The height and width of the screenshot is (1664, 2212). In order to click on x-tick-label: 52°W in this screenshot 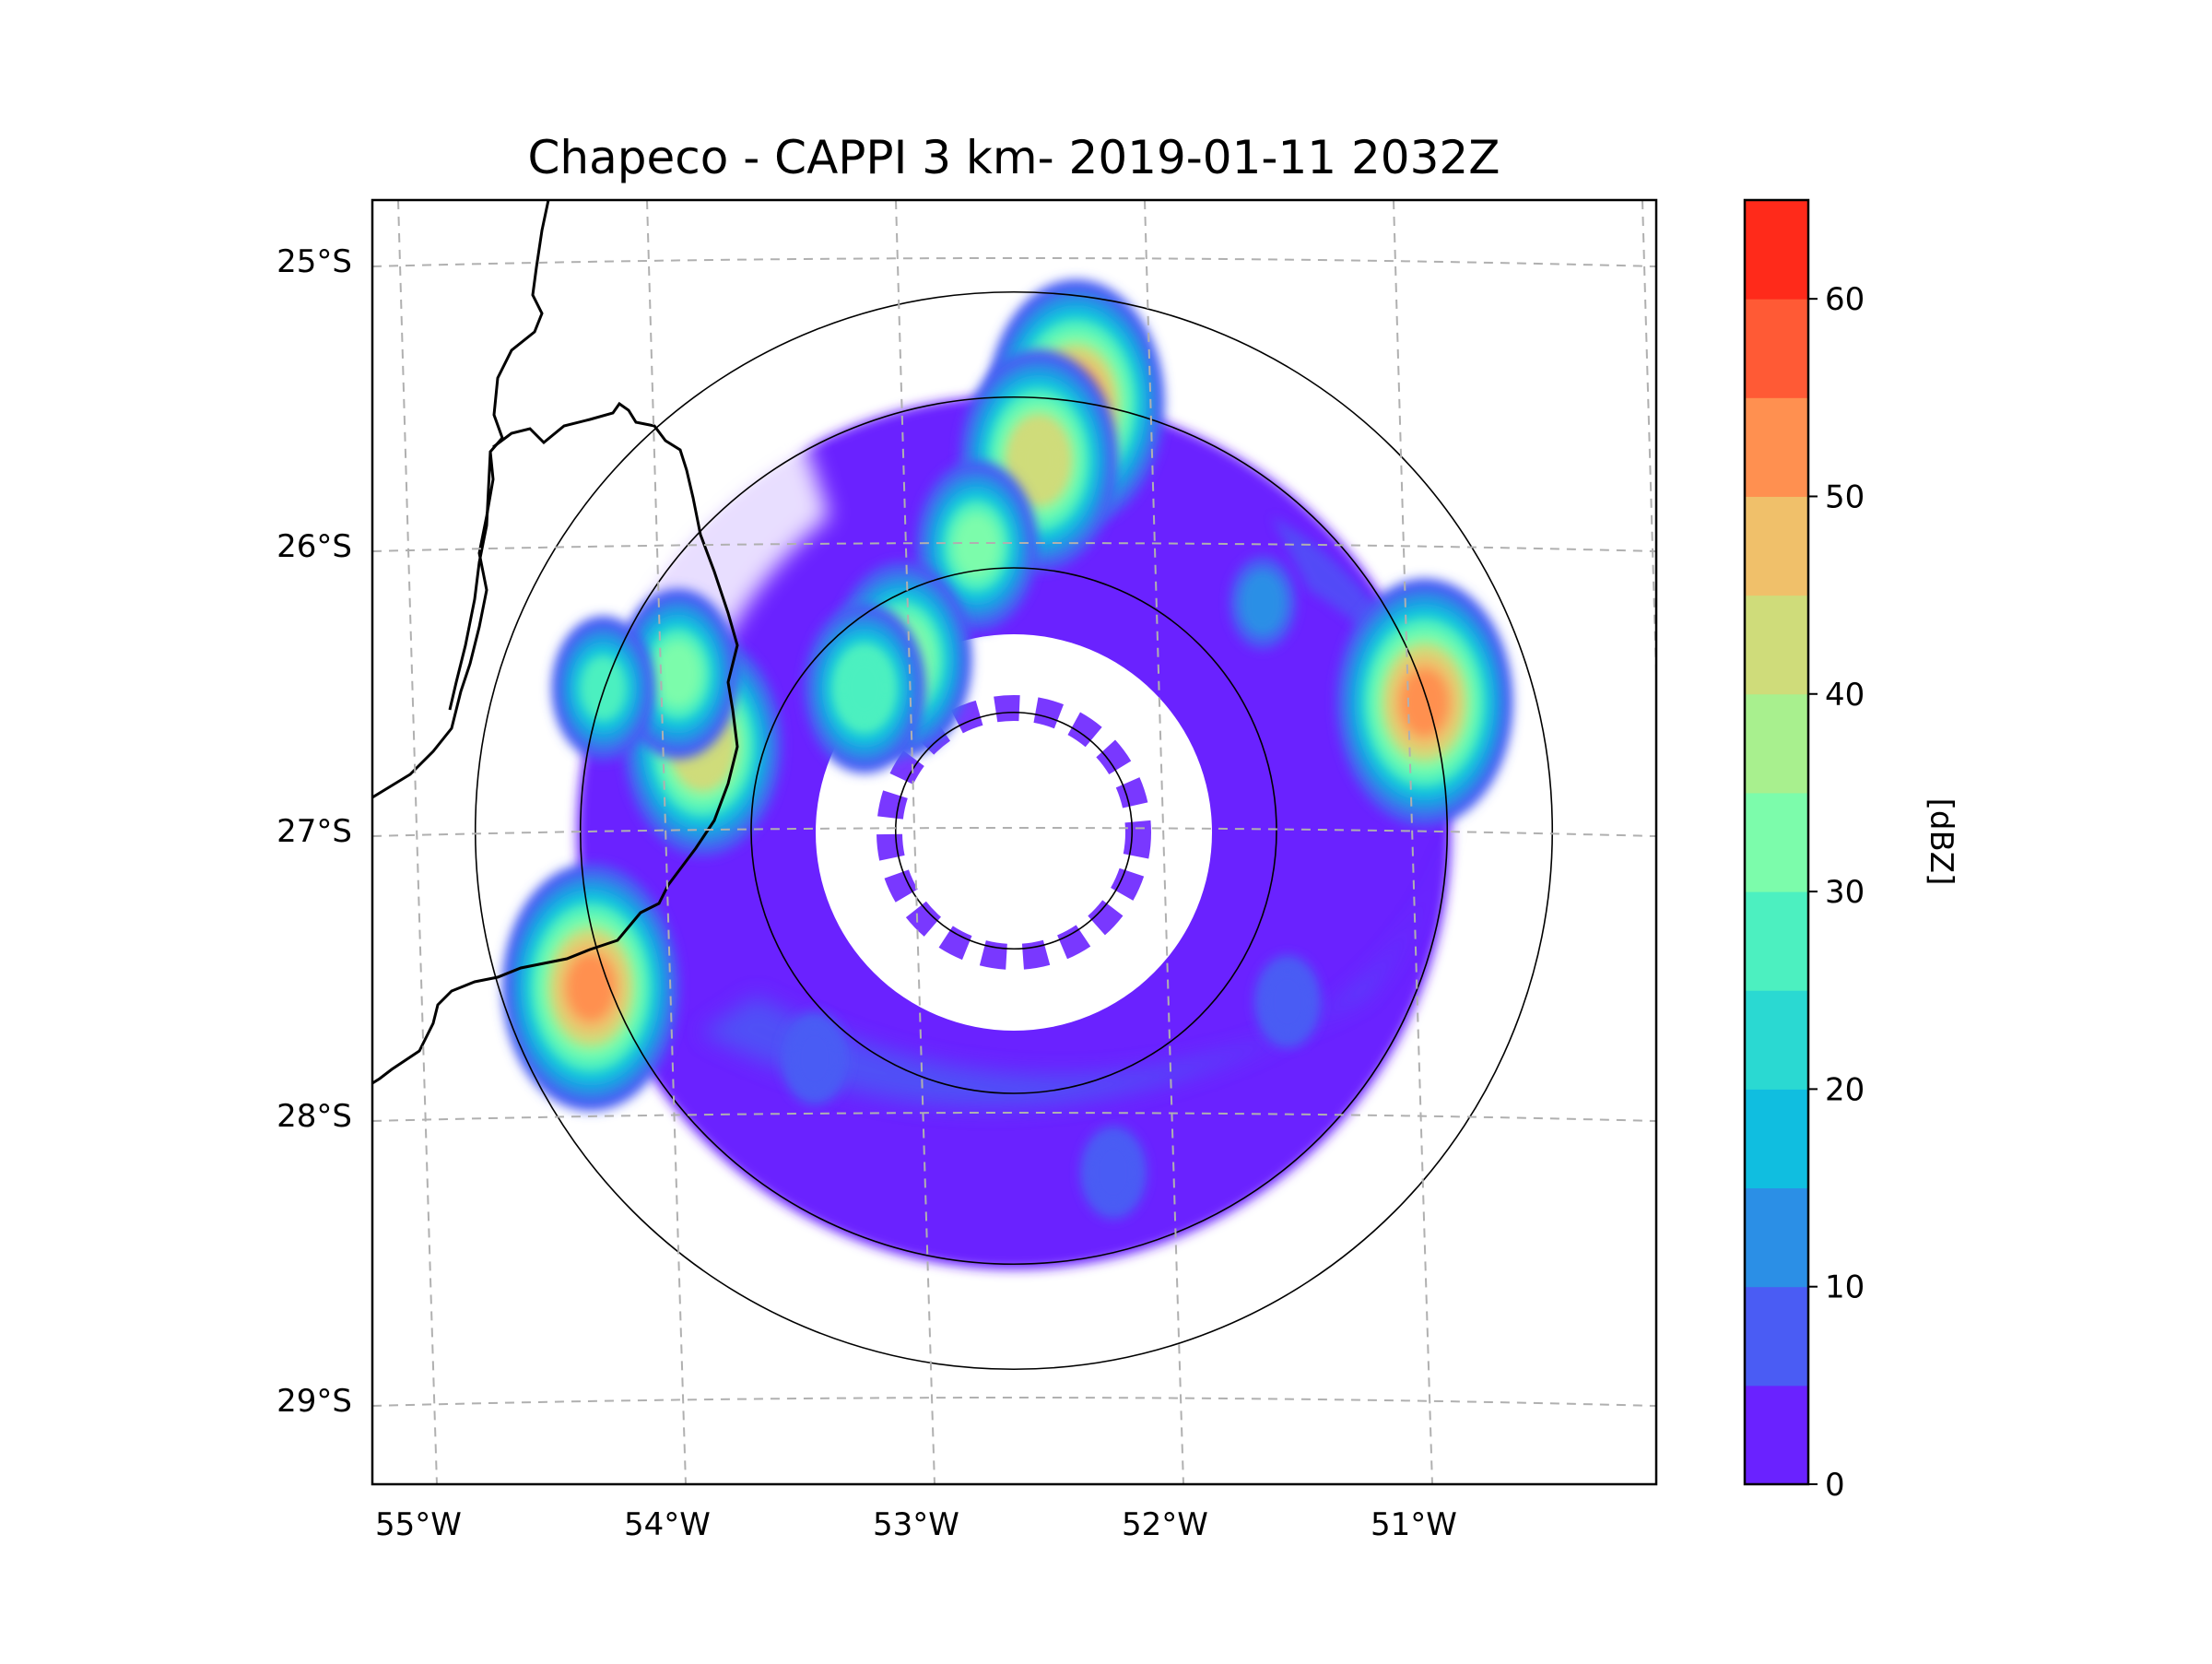, I will do `click(1165, 1524)`.